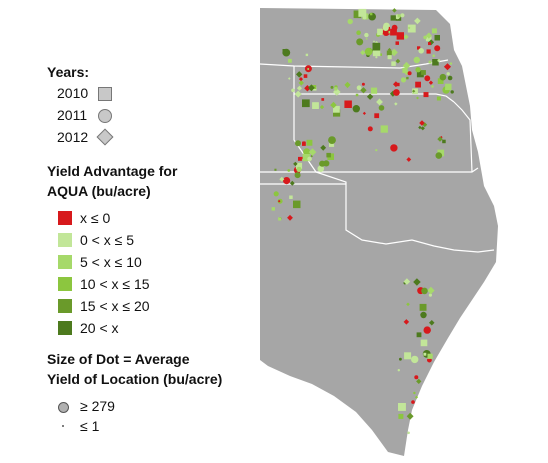 This screenshot has width=548, height=463. What do you see at coordinates (115, 306) in the screenshot?
I see `legend-swatch-label: 15 < x ≤ 20` at bounding box center [115, 306].